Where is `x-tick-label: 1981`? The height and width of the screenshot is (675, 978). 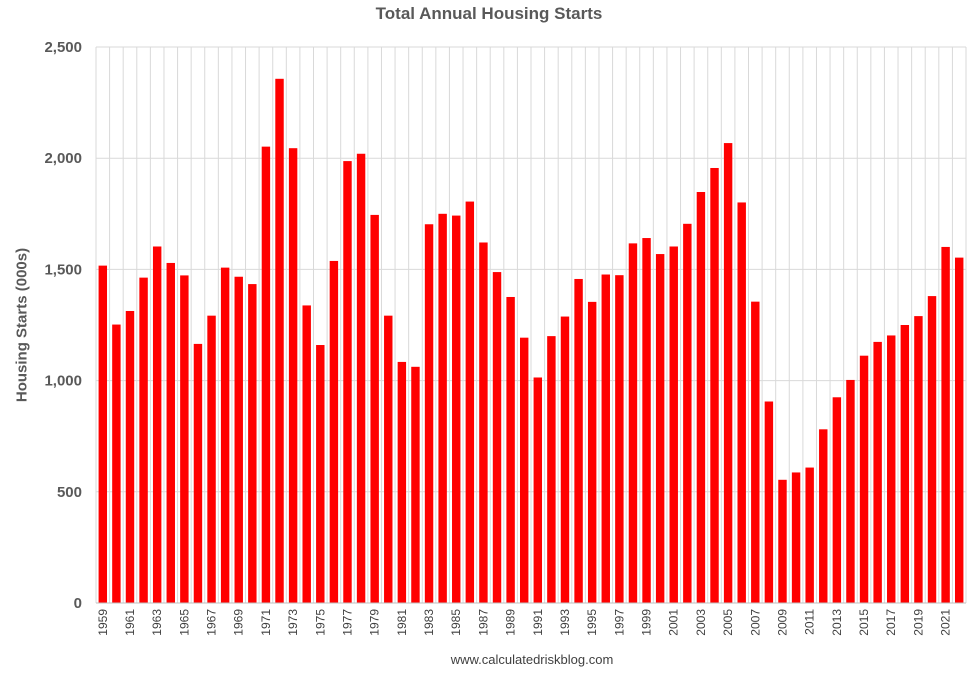 x-tick-label: 1981 is located at coordinates (402, 622).